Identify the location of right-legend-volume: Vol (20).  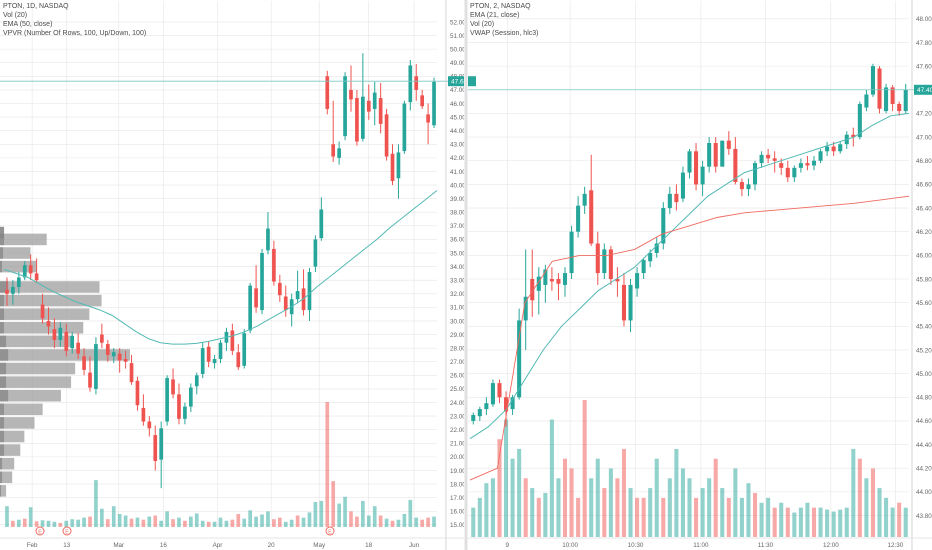
(482, 24).